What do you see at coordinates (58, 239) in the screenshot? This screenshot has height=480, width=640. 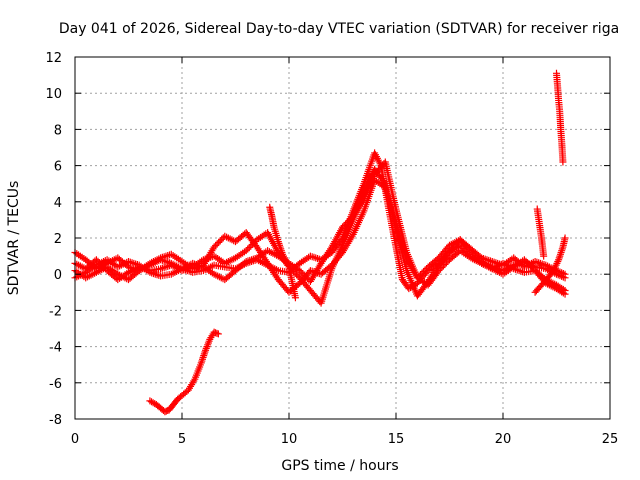 I see `y-tick-label: 2` at bounding box center [58, 239].